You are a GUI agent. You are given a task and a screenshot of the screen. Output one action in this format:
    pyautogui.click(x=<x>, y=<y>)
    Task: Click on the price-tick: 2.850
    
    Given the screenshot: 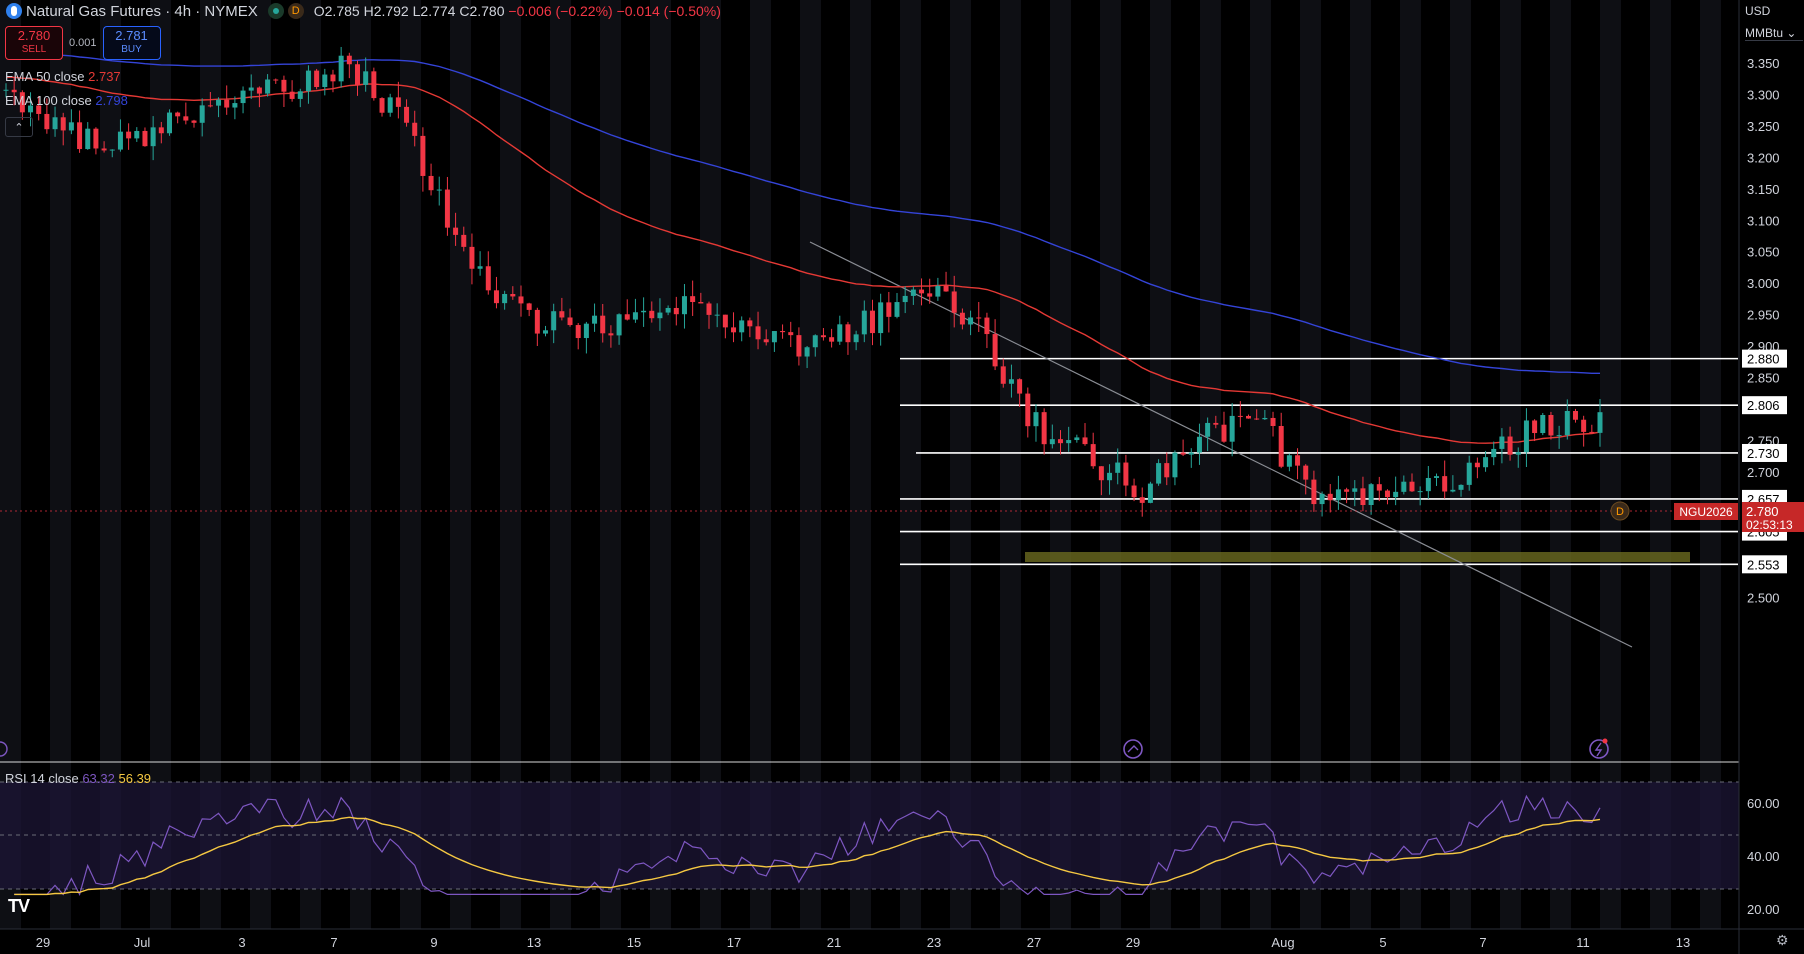 What is the action you would take?
    pyautogui.click(x=1763, y=378)
    